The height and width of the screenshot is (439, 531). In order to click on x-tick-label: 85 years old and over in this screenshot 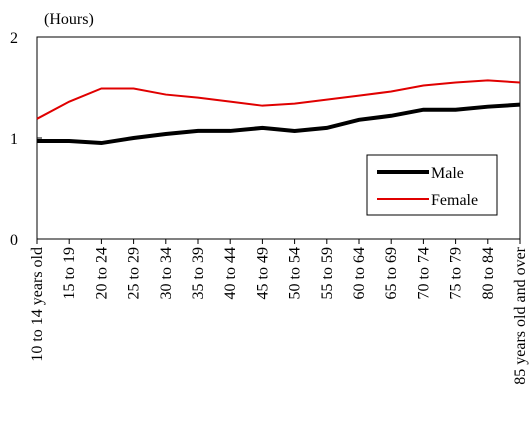, I will do `click(520, 315)`.